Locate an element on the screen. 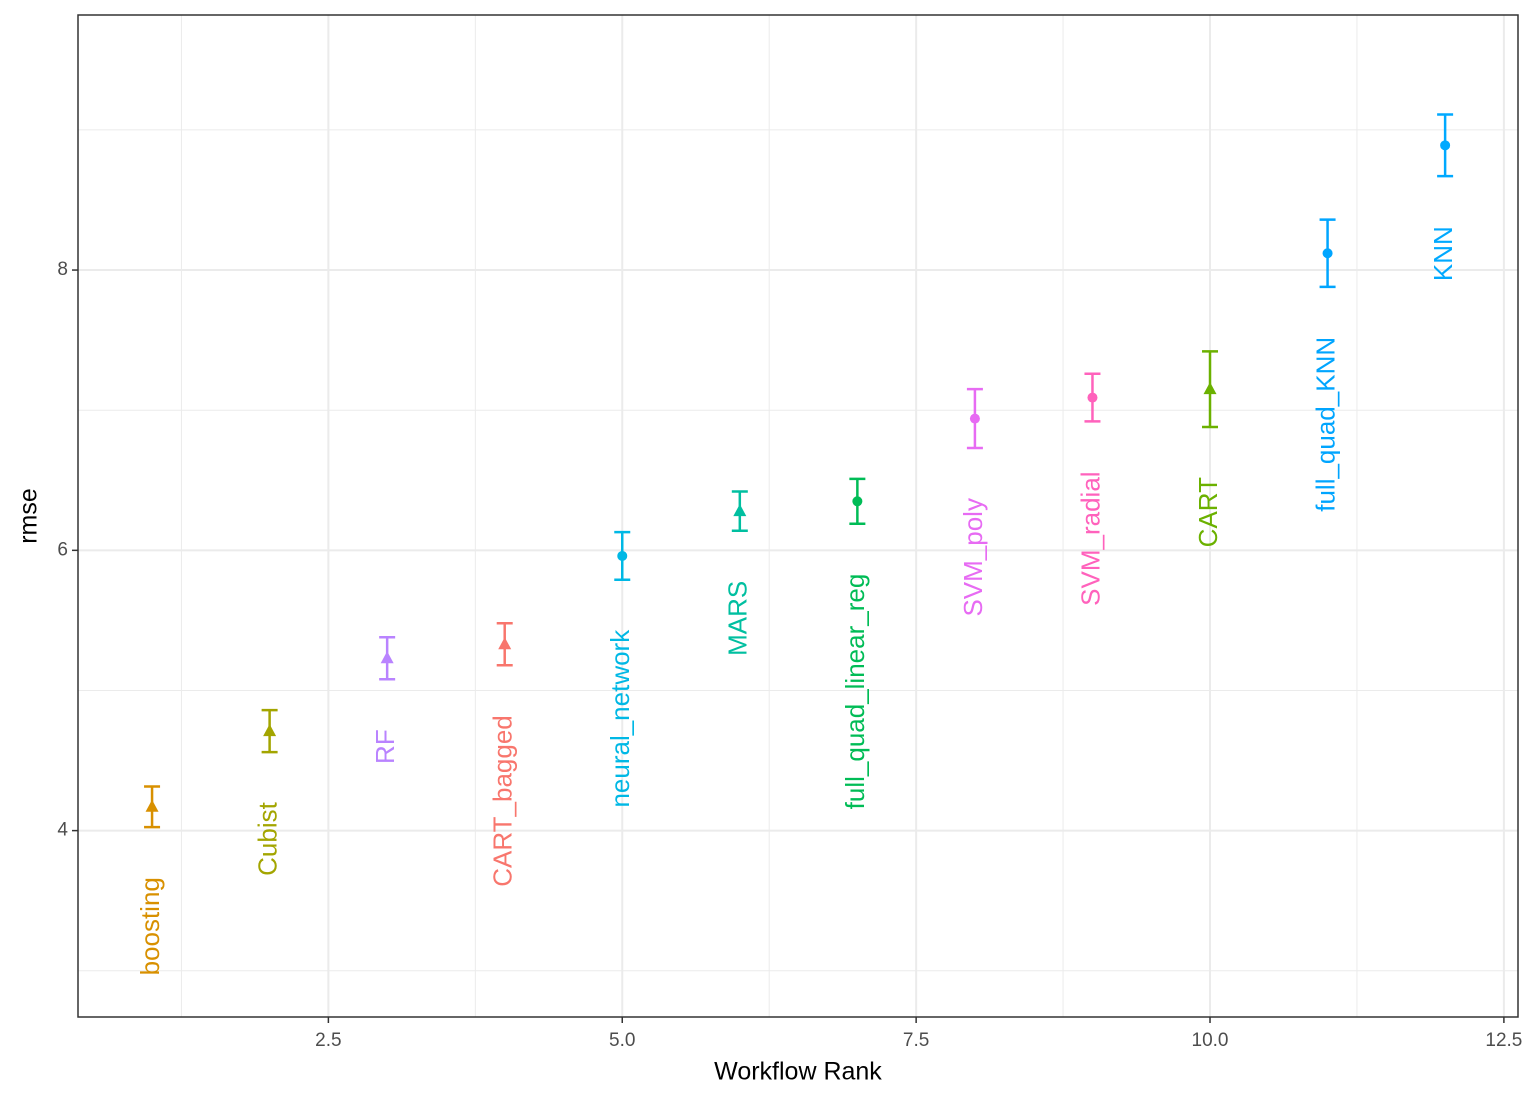 The width and height of the screenshot is (1536, 1104). point-label: KNN is located at coordinates (1443, 253).